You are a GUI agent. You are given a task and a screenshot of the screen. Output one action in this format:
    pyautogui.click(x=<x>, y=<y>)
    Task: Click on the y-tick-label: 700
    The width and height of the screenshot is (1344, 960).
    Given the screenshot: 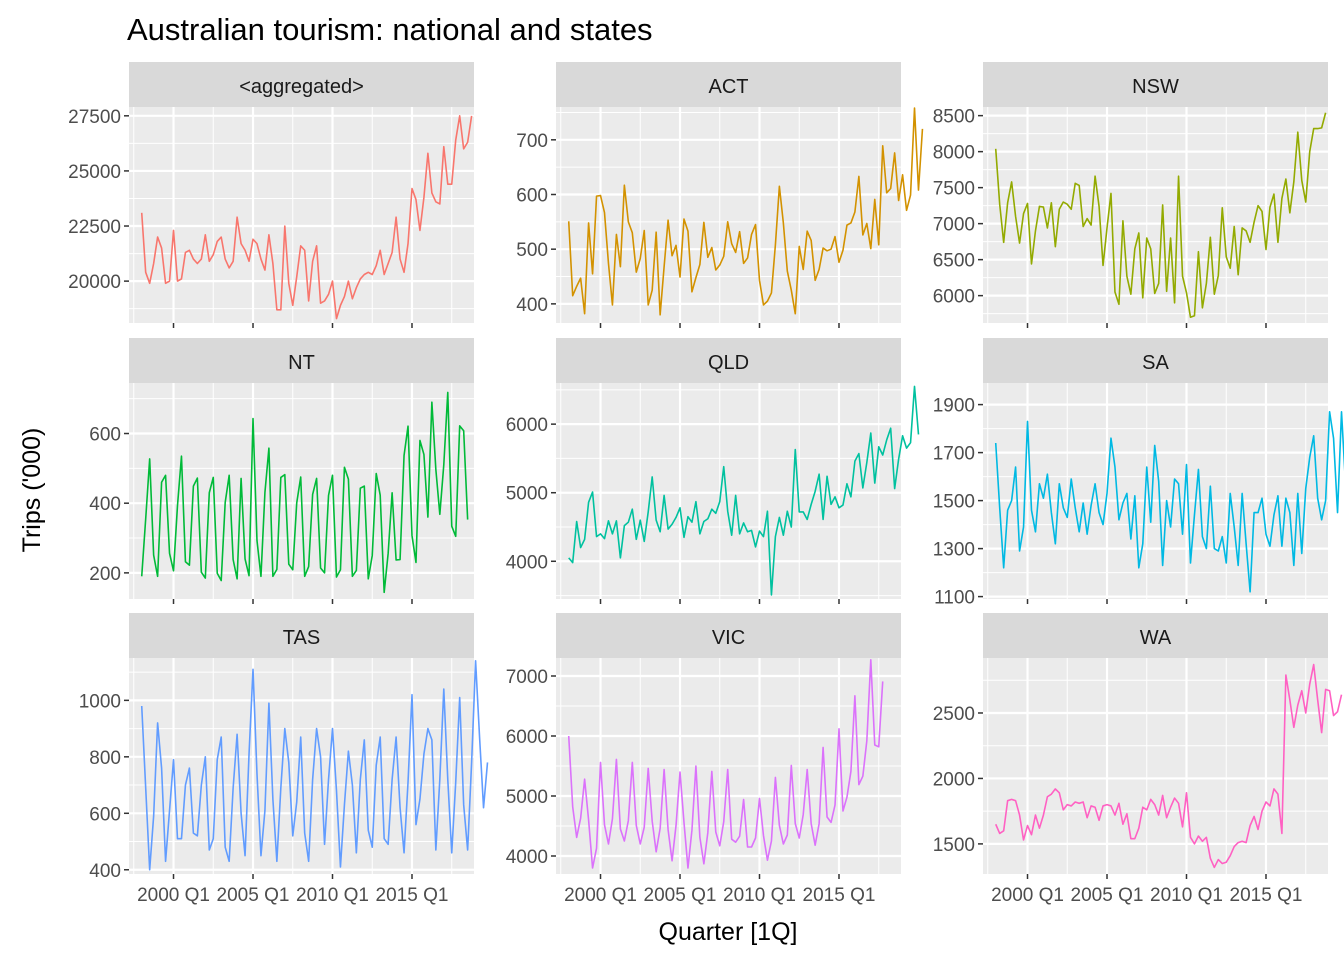 What is the action you would take?
    pyautogui.click(x=532, y=141)
    